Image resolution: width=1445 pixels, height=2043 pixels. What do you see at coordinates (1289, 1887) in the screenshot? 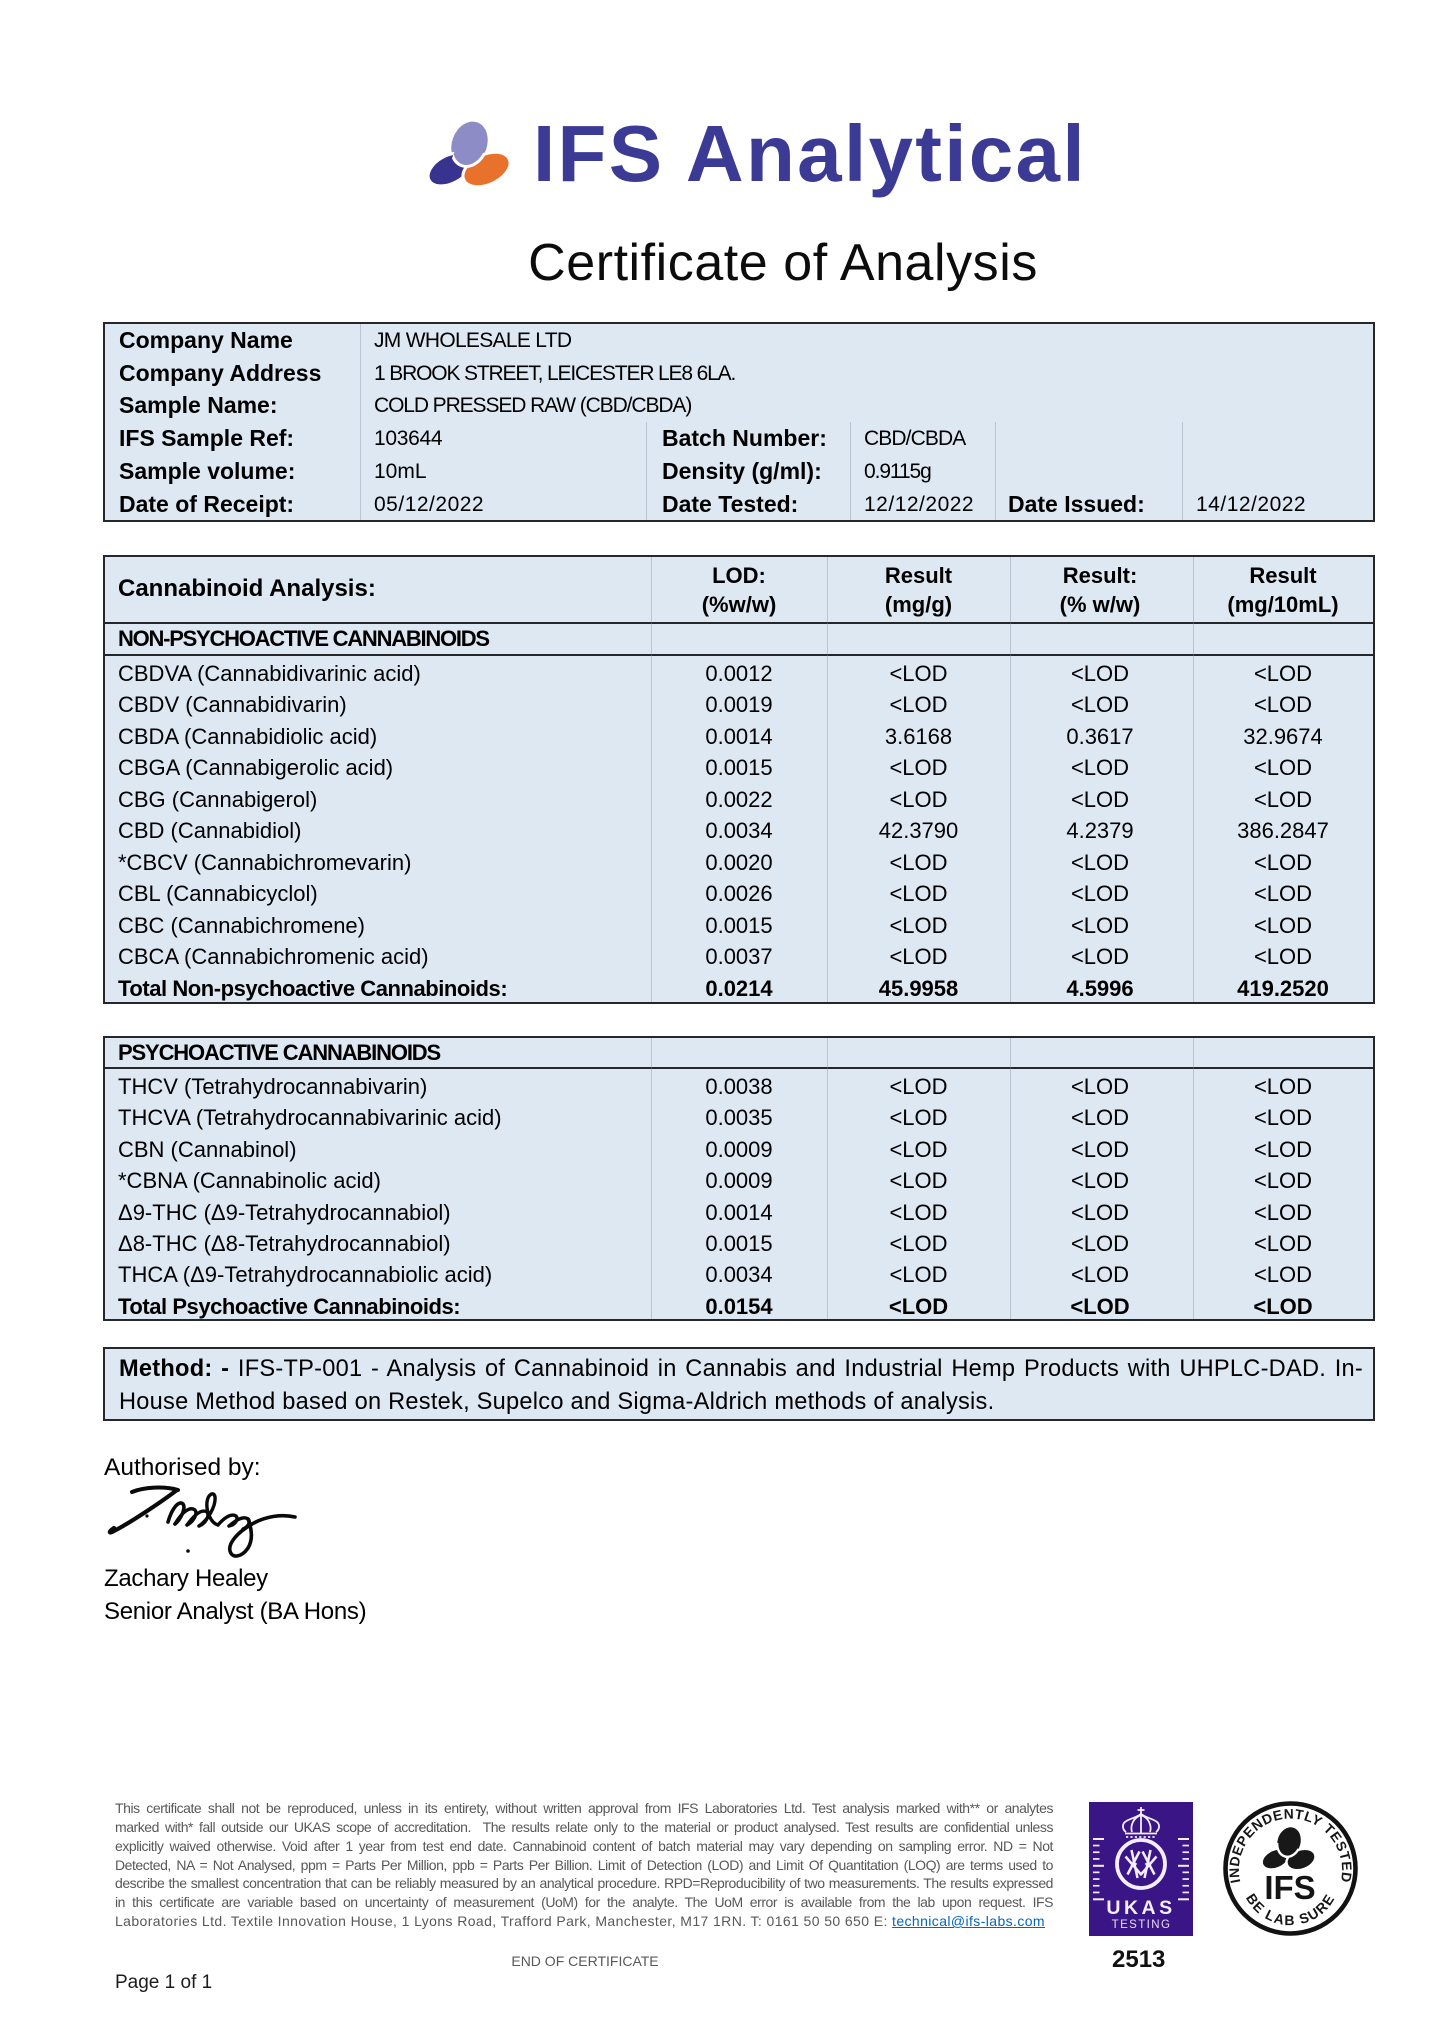
I see `svg-text: IFS` at bounding box center [1289, 1887].